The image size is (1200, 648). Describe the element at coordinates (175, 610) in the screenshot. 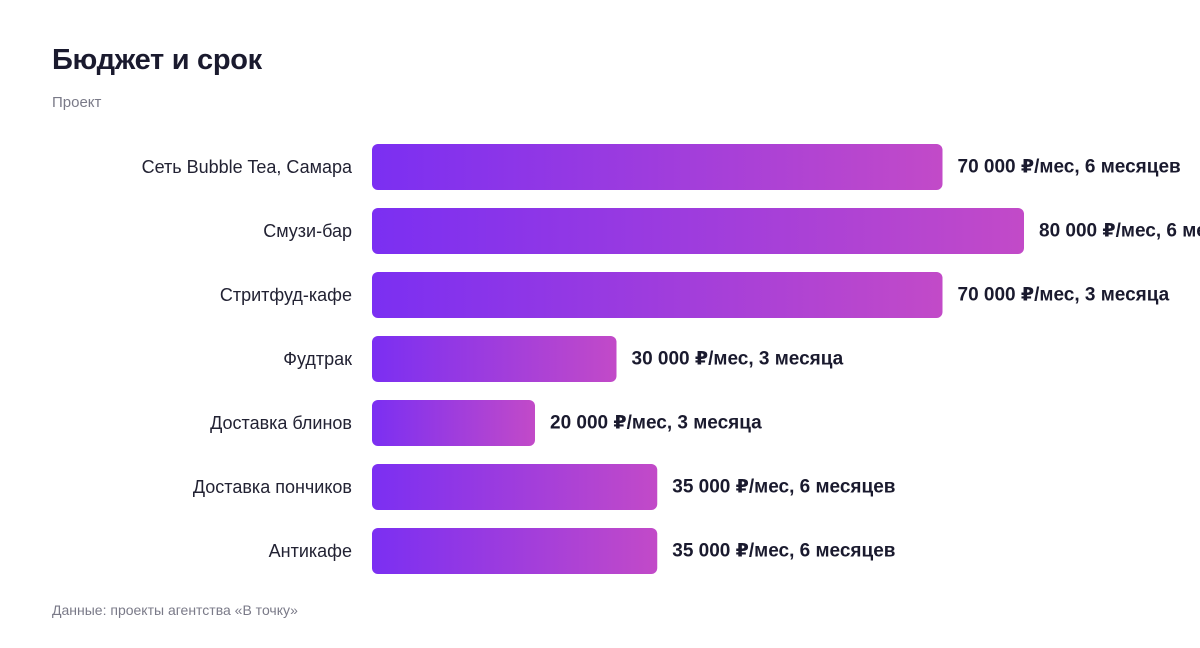

I see `chart-source-note: Данные: проекты агентства «В точку»` at that location.